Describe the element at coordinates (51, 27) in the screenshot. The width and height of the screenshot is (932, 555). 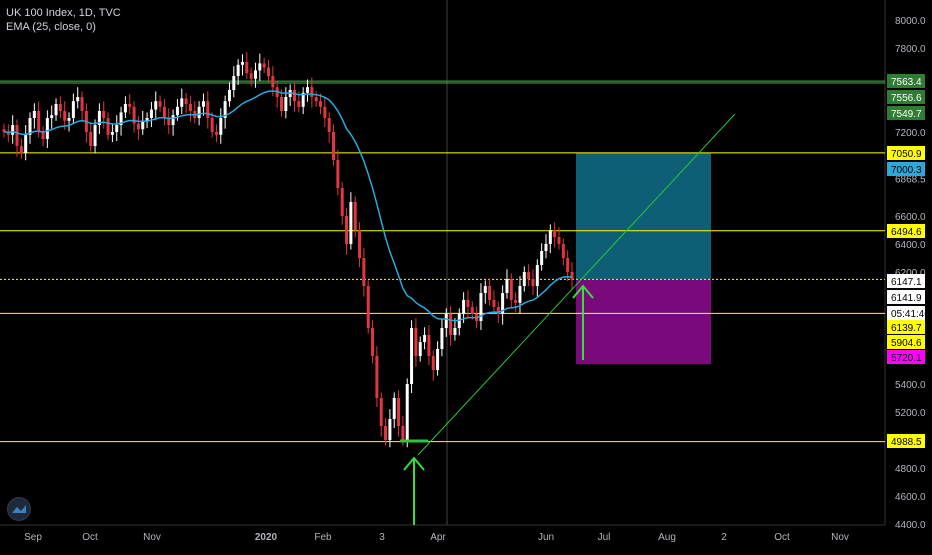
I see `ema-indicator-label: EMA (25, close, 0)` at that location.